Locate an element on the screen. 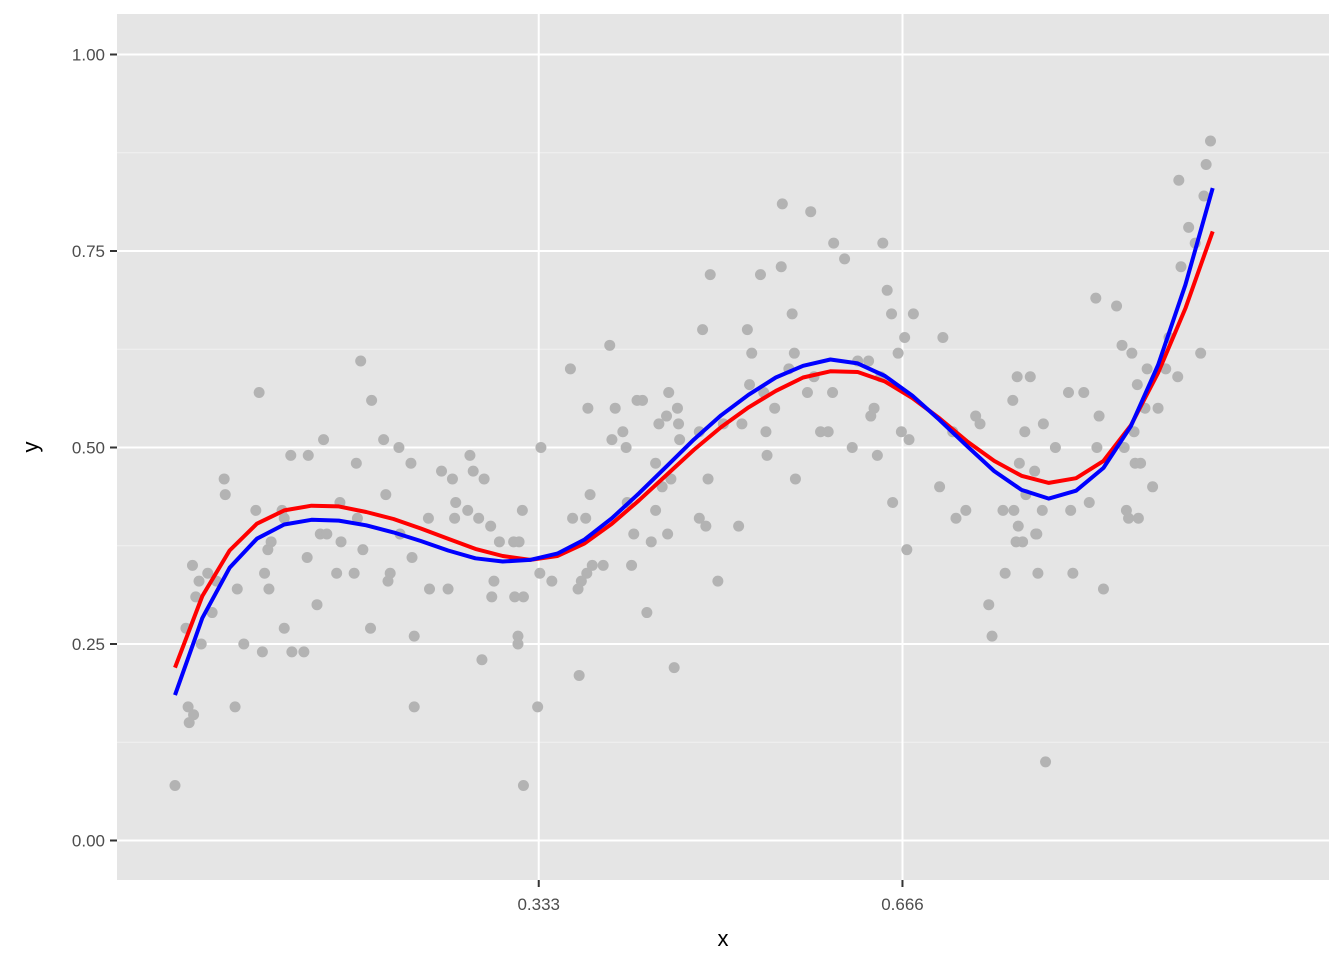  x-axis-title: x is located at coordinates (723, 938).